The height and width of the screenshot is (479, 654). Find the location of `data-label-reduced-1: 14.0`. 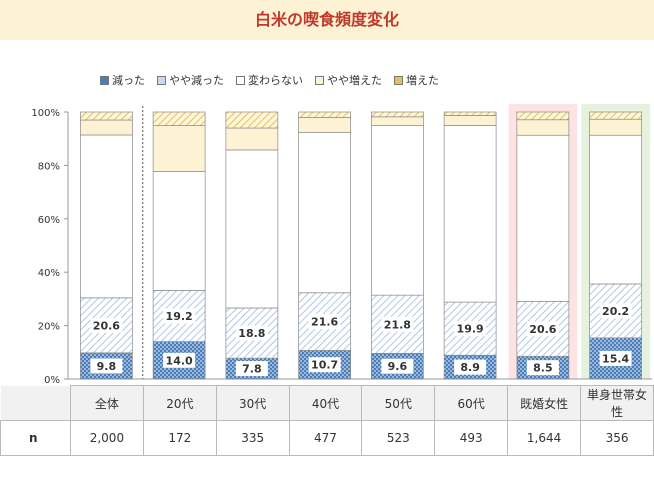

data-label-reduced-1: 14.0 is located at coordinates (179, 360).